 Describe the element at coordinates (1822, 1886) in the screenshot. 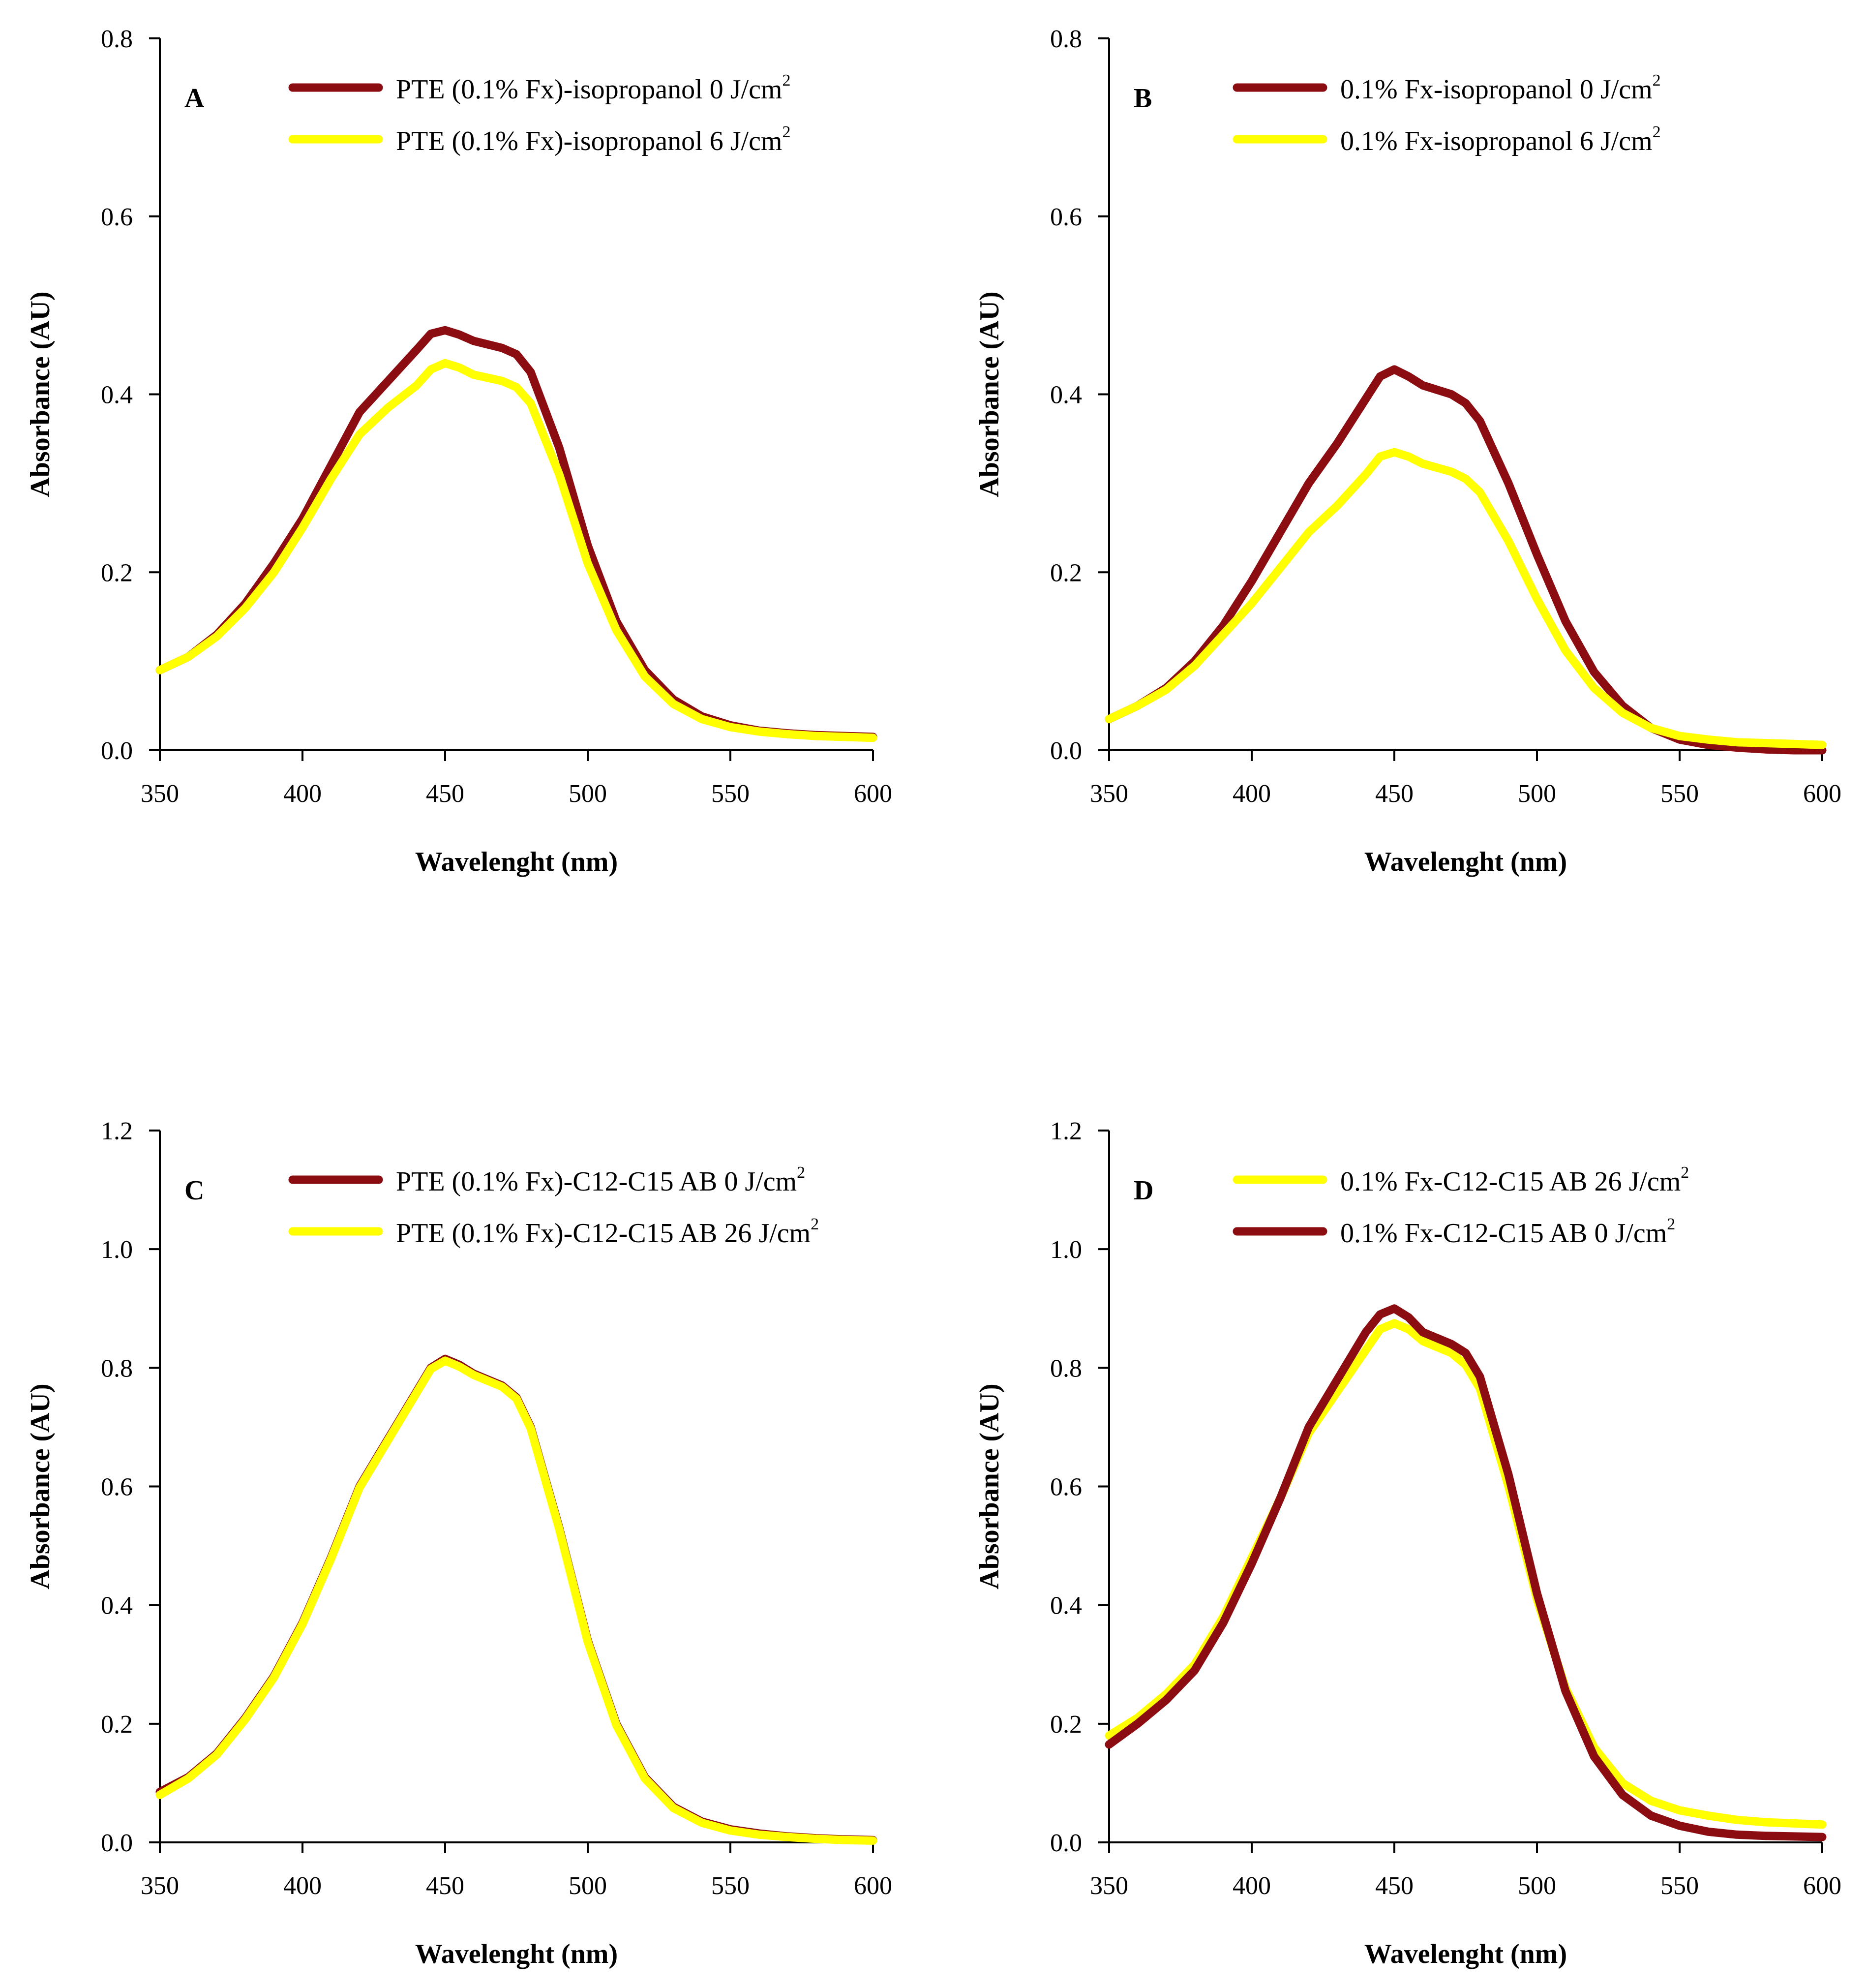

I see `panel-d-x-tick-label: 600` at that location.